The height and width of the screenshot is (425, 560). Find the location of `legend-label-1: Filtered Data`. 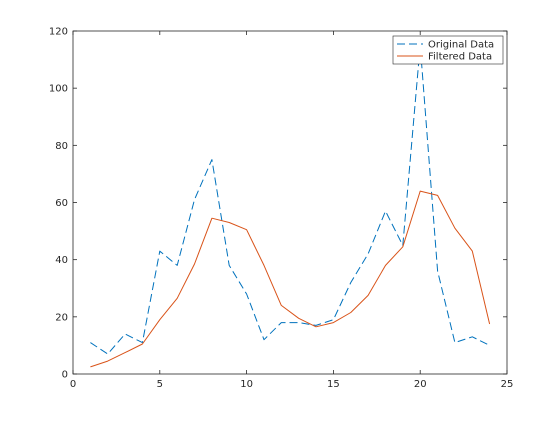

legend-label-1: Filtered Data is located at coordinates (460, 57).